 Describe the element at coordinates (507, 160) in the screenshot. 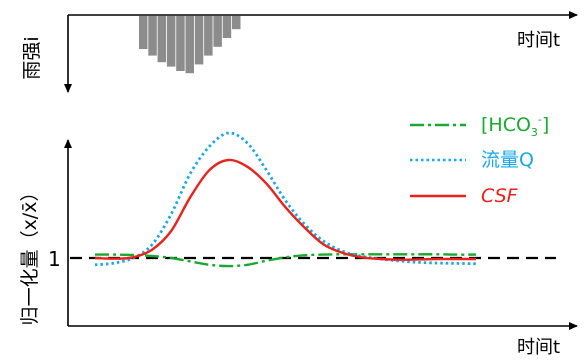

I see `legend-flow-label: 流量Q` at that location.